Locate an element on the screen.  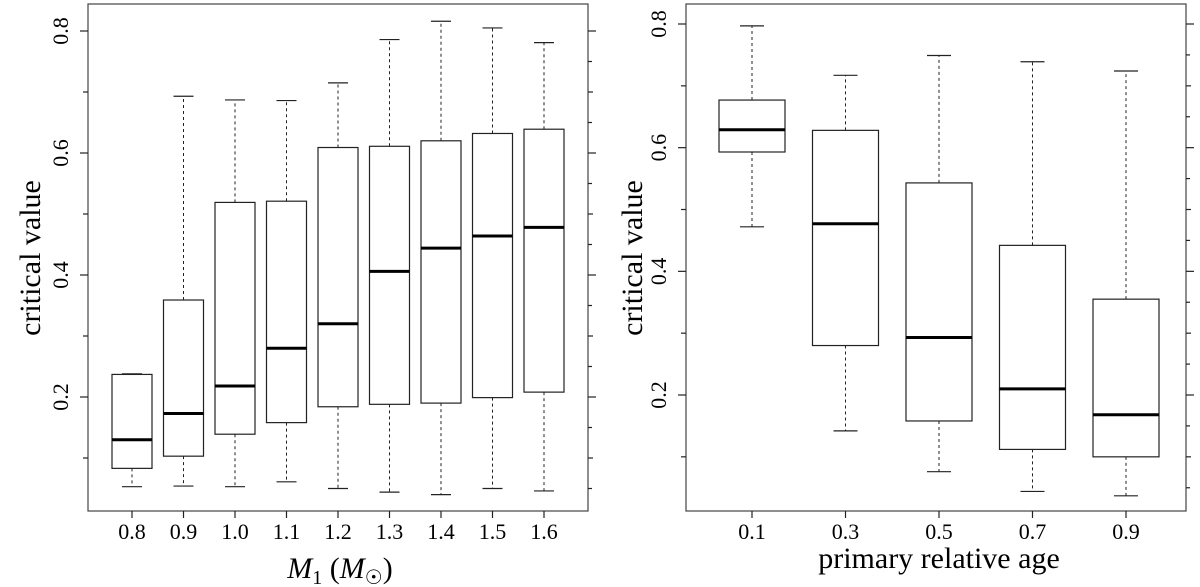
right-x-tick-label: 0.9 is located at coordinates (1126, 531).